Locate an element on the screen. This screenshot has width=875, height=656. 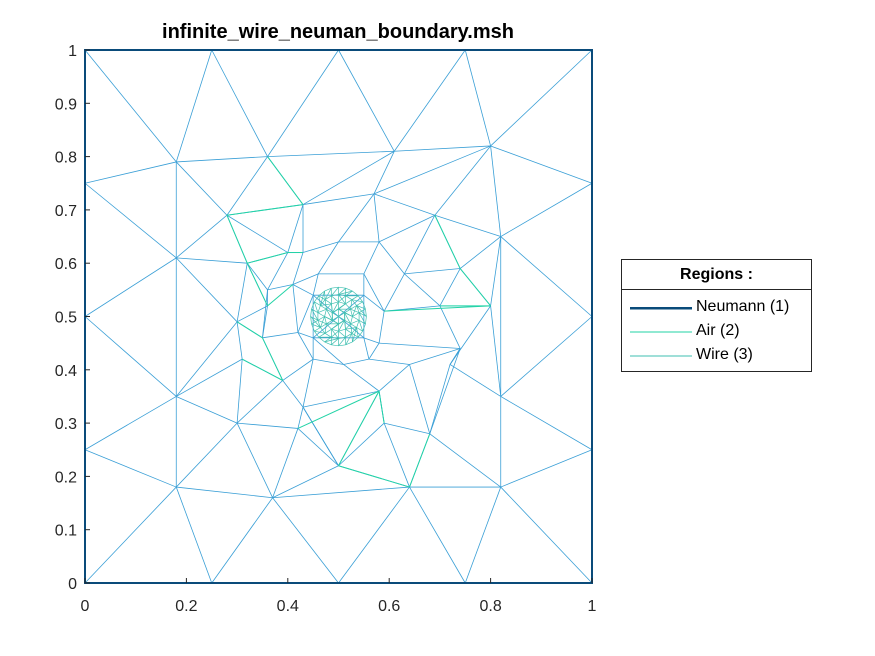
legend: Regions : Neumann (1) Air (2) Wire (3) is located at coordinates (716, 315).